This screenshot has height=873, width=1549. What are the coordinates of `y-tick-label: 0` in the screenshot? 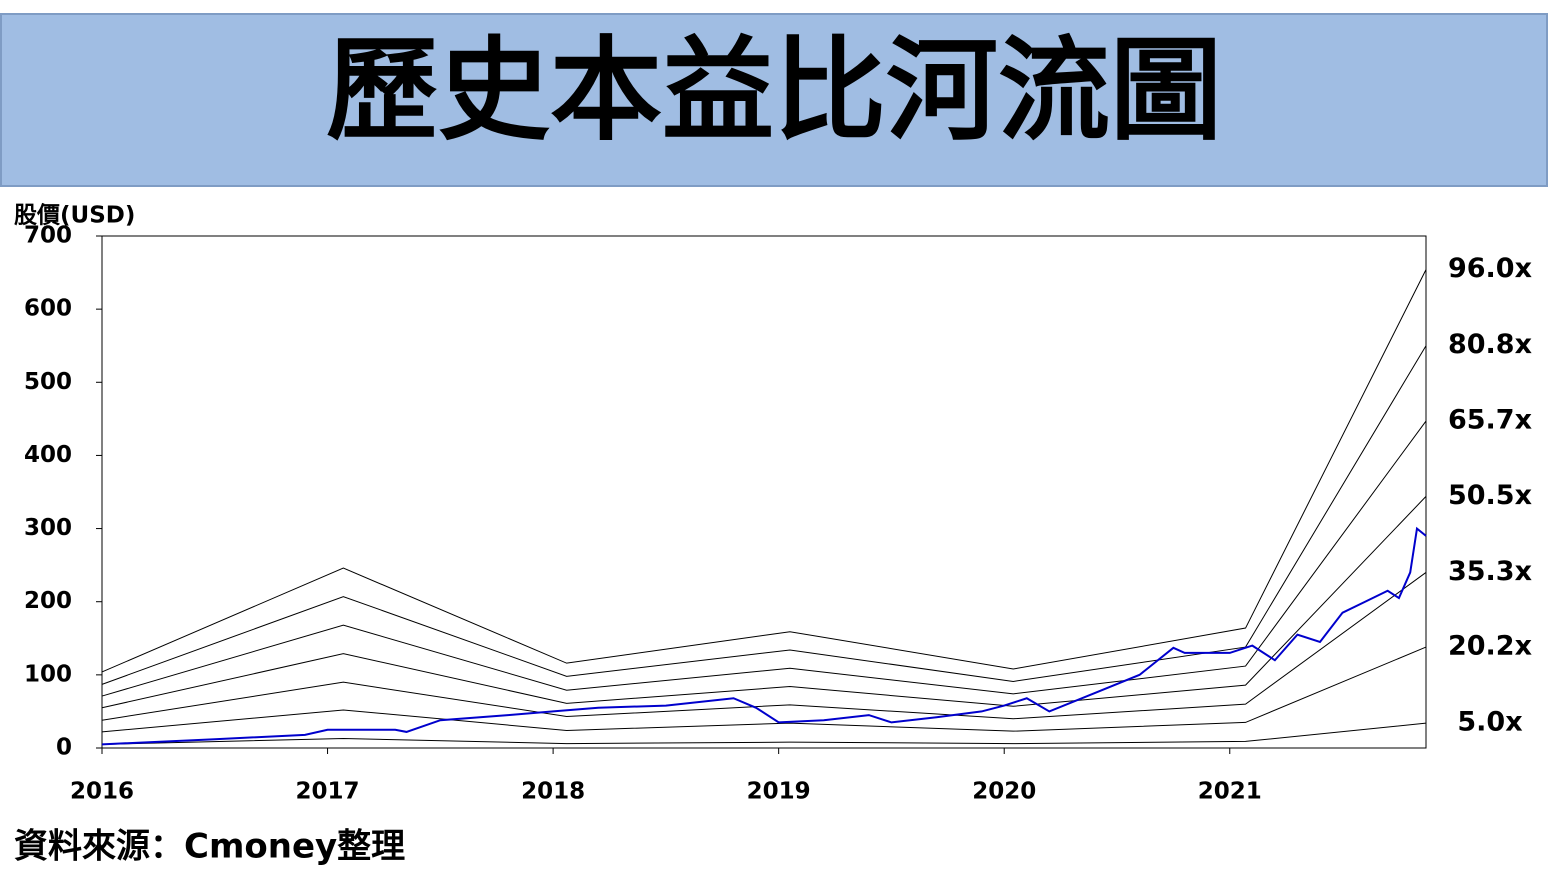 It's located at (64, 748).